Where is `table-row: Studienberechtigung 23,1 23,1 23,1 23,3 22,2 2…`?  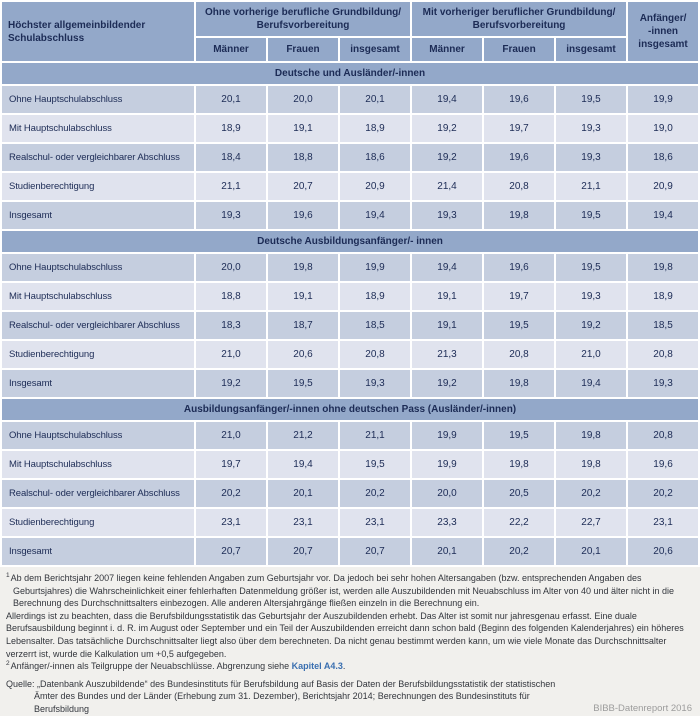 table-row: Studienberechtigung 23,1 23,1 23,1 23,3 22,2 2… is located at coordinates (350, 522).